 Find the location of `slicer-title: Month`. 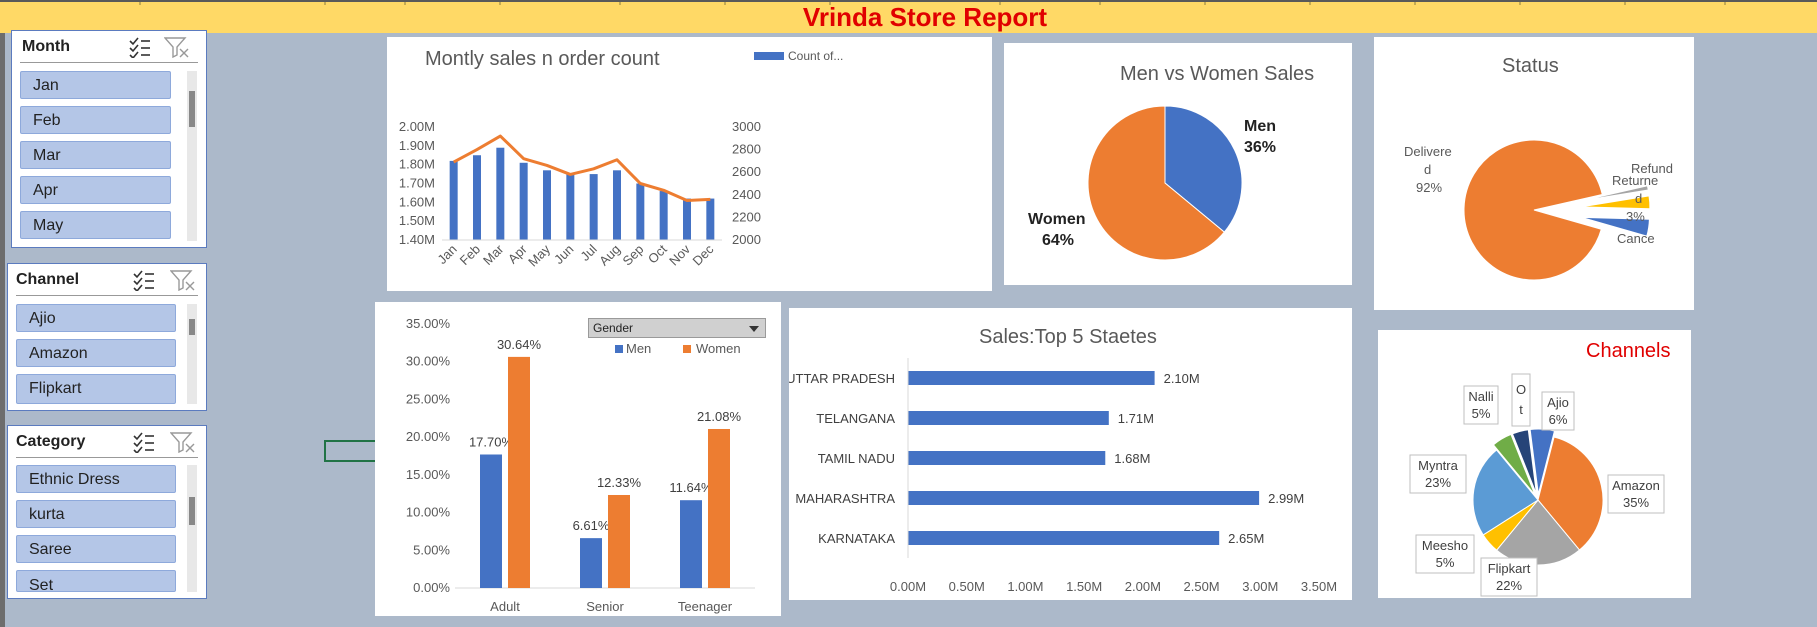

slicer-title: Month is located at coordinates (46, 47).